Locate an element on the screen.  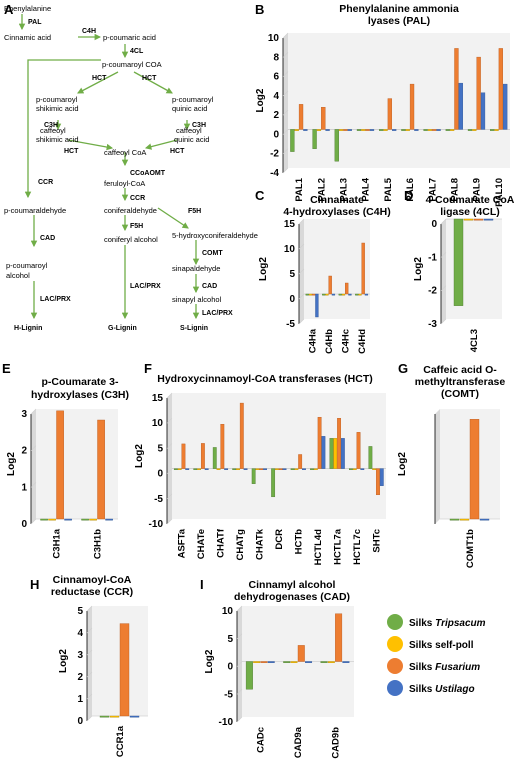
node-p-coumaroyl-3: p-coumaroyl is located at coordinates (27, 265).